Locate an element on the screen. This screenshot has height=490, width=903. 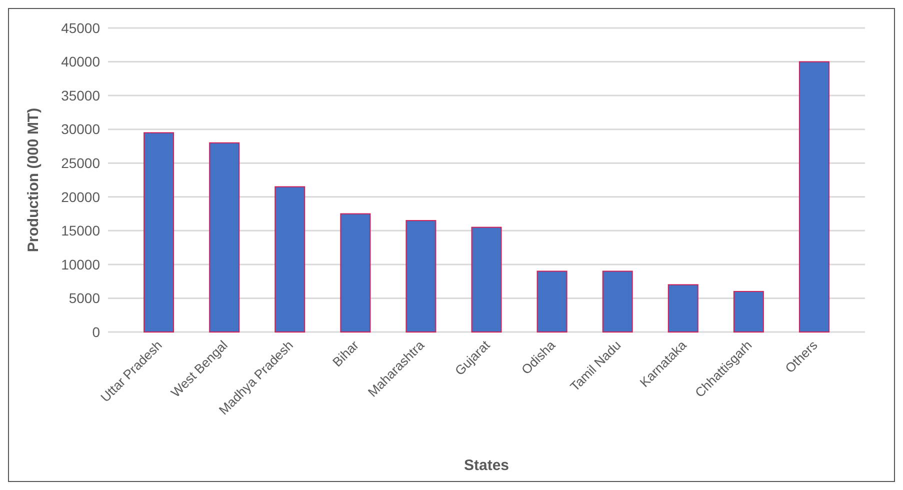
y-tick-label: 40000 is located at coordinates (80, 62).